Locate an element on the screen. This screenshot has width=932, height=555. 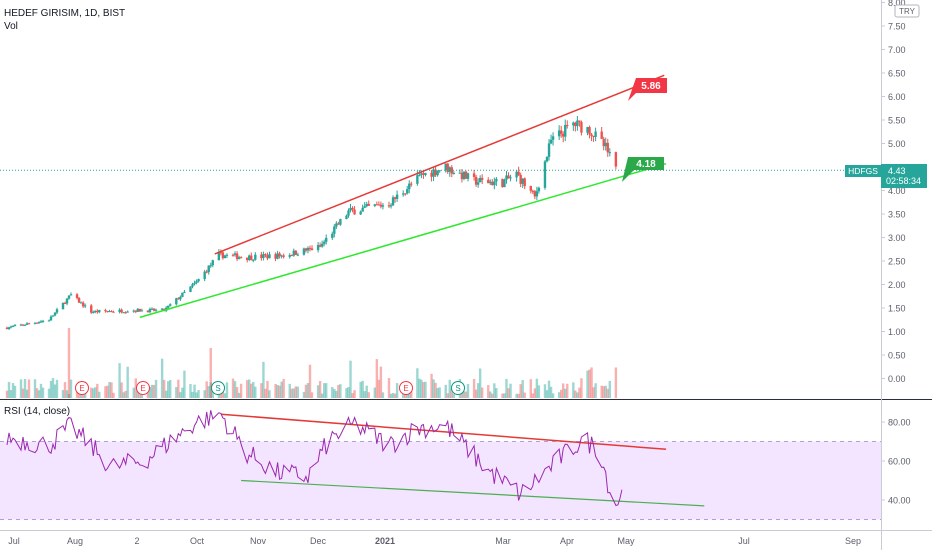
rsi-layer is located at coordinates (314, 458).